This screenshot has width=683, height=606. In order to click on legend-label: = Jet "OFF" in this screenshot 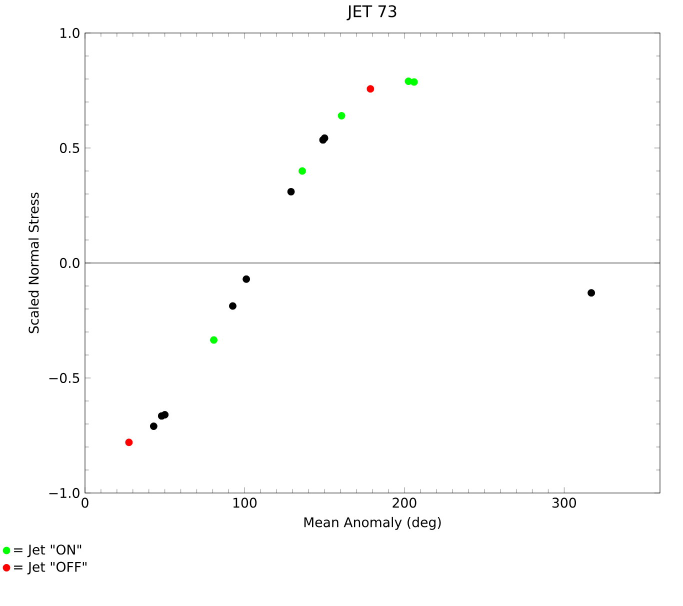, I will do `click(50, 568)`.